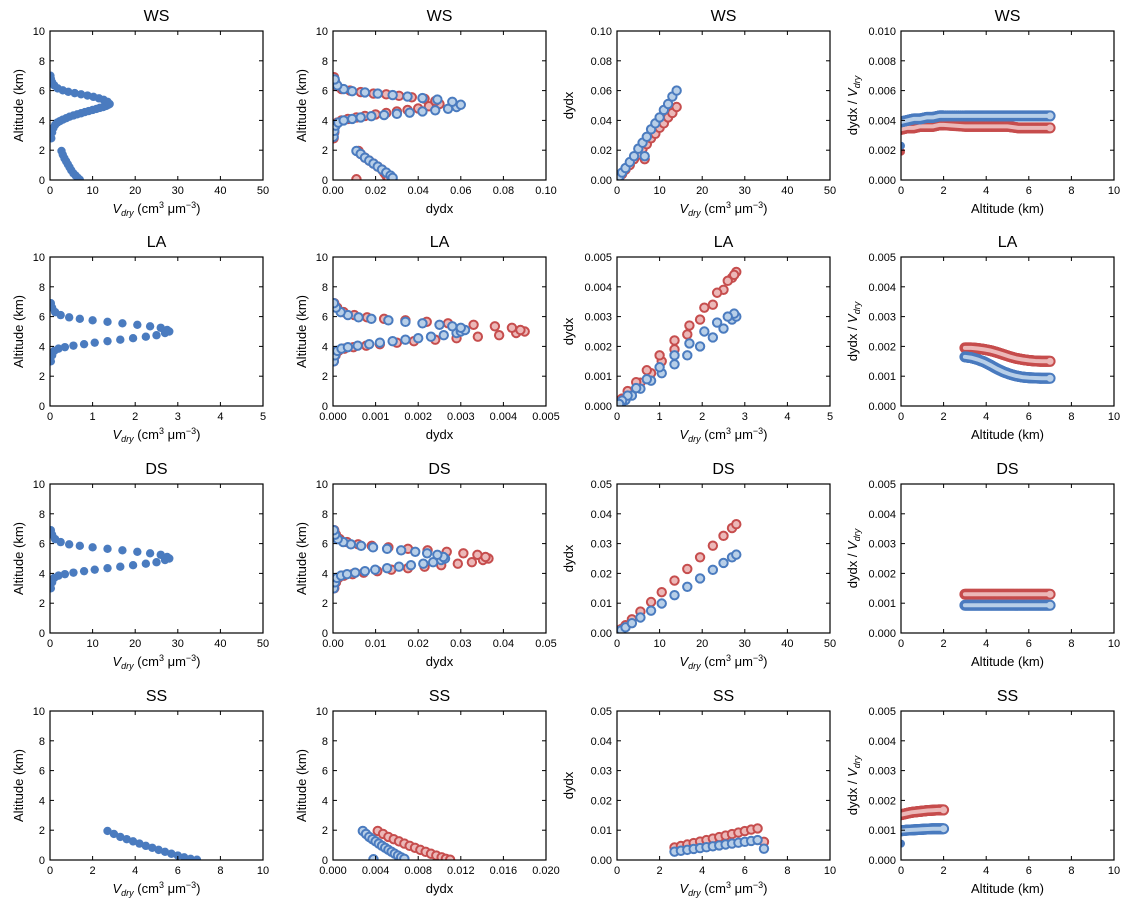  Describe the element at coordinates (178, 417) in the screenshot. I see `x-tick-label: 3` at that location.